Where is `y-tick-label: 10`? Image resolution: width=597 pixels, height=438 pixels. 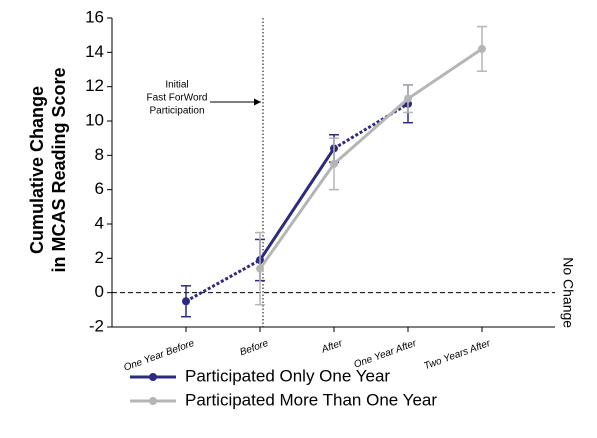
y-tick-label: 10 is located at coordinates (94, 119).